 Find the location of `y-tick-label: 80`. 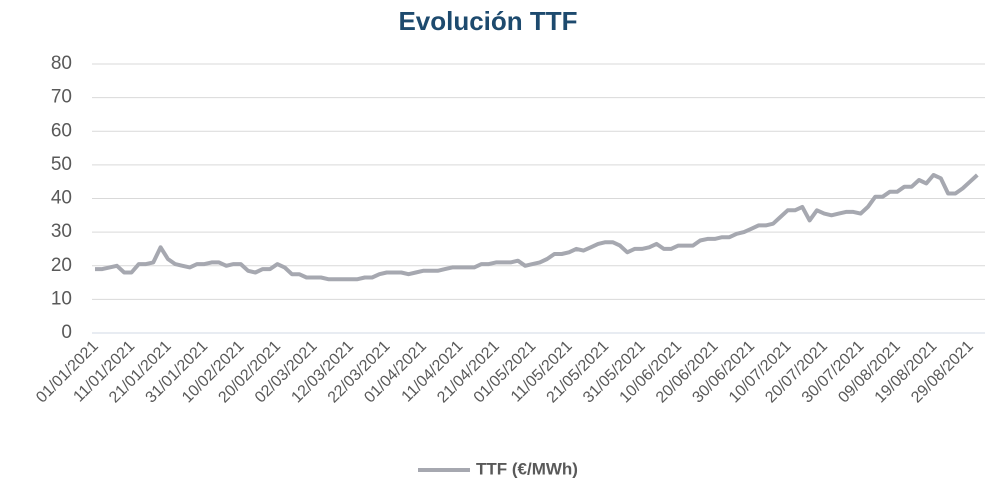

y-tick-label: 80 is located at coordinates (61, 63).